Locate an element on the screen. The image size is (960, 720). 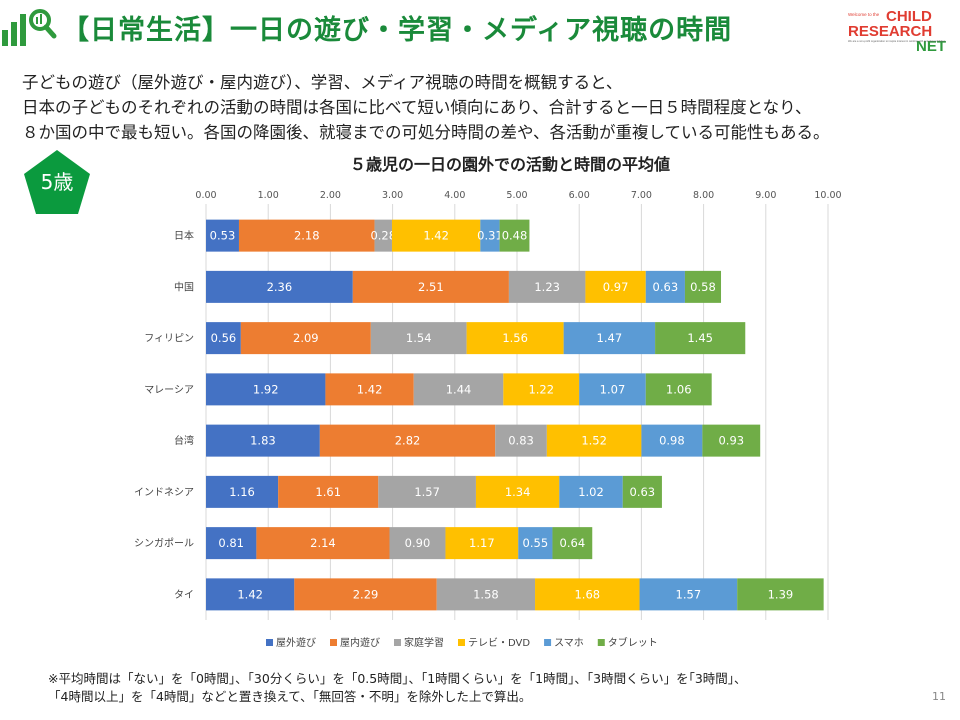
data-label: 1.34 is located at coordinates (518, 492).